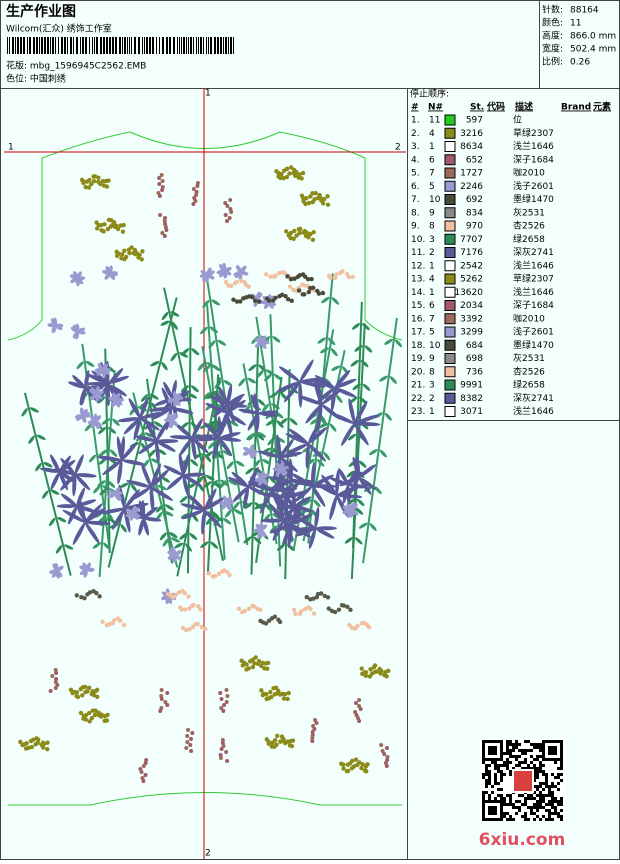 The width and height of the screenshot is (620, 864). I want to click on table-title: 停止顺序:, so click(429, 94).